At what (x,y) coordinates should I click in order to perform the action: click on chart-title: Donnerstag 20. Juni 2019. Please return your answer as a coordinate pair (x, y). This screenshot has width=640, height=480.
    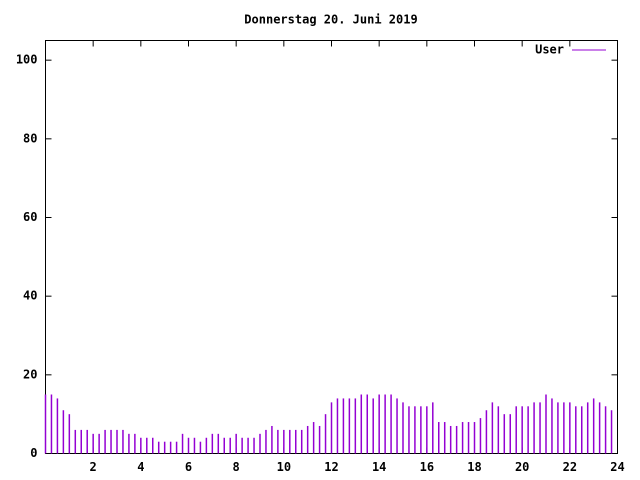
    Looking at the image, I should click on (330, 20).